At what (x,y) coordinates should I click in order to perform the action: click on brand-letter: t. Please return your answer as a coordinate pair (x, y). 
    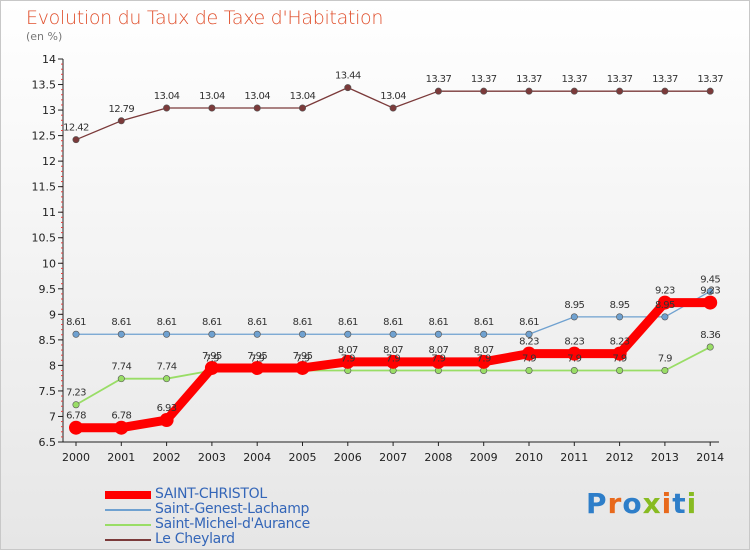
    Looking at the image, I should click on (679, 503).